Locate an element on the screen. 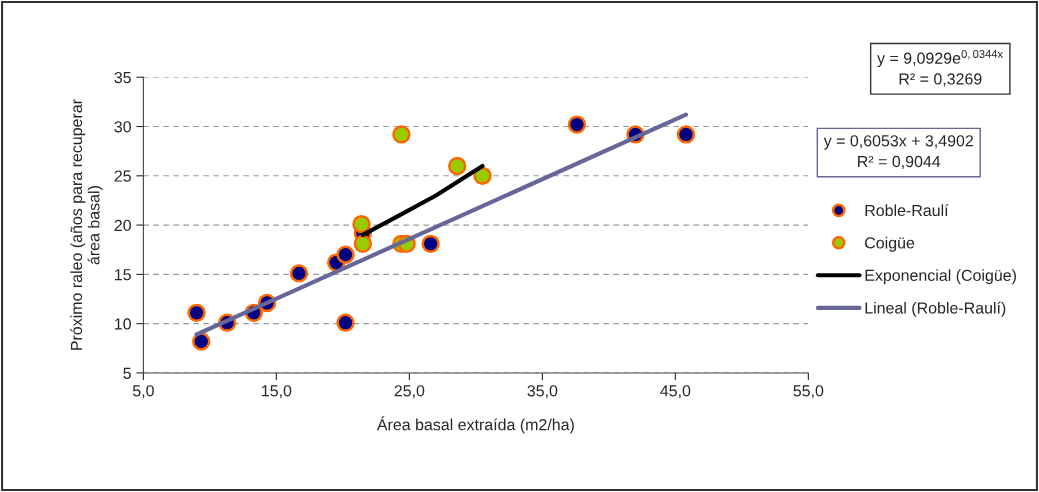 This screenshot has width=1039, height=492. legend-label: Exponencial (Coigüe) is located at coordinates (940, 277).